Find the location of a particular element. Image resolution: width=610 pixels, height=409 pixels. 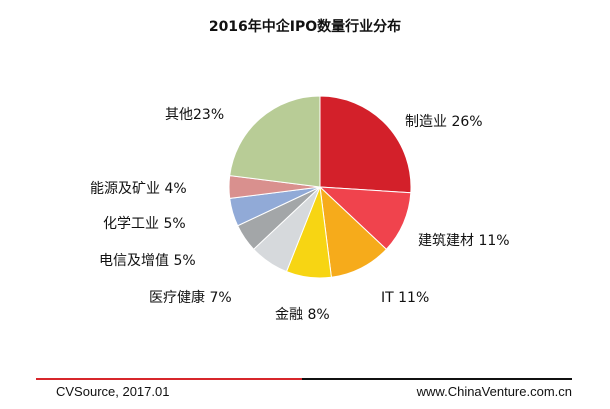

slice-label-healthcare: 医疗健康 7% is located at coordinates (190, 298).